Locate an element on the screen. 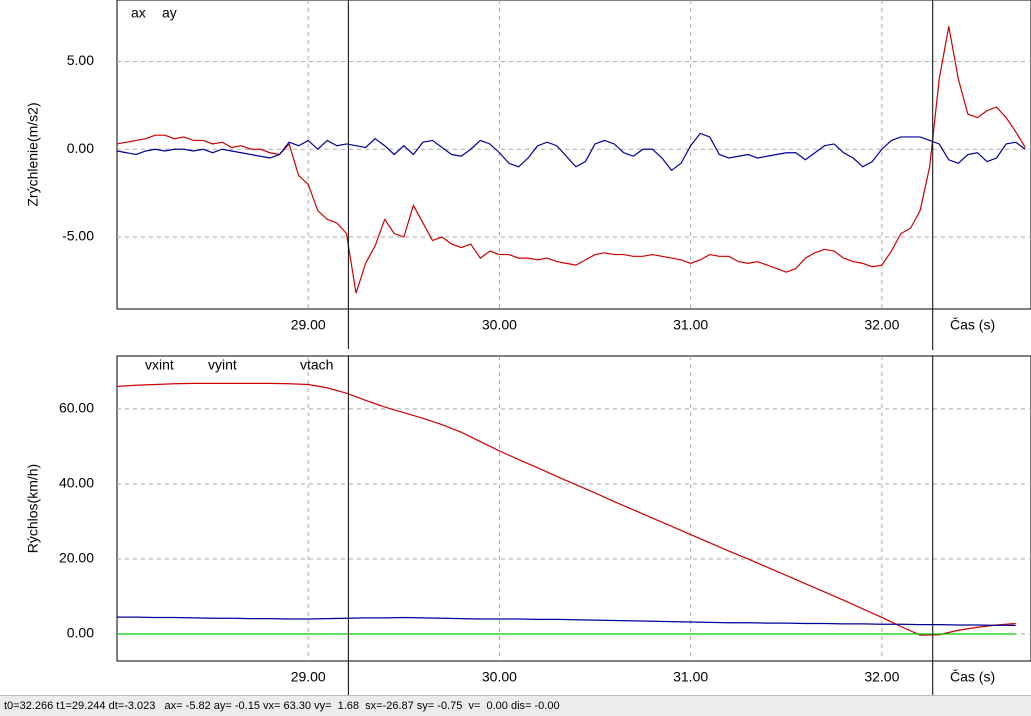 Image resolution: width=1031 pixels, height=716 pixels. legend-entry: vtach is located at coordinates (316, 365).